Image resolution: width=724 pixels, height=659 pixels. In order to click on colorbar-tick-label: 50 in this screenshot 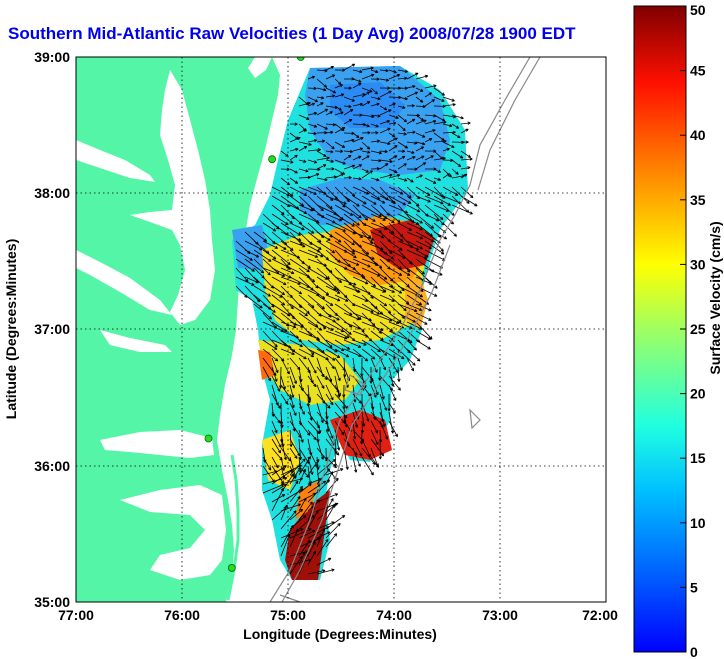, I will do `click(698, 10)`.